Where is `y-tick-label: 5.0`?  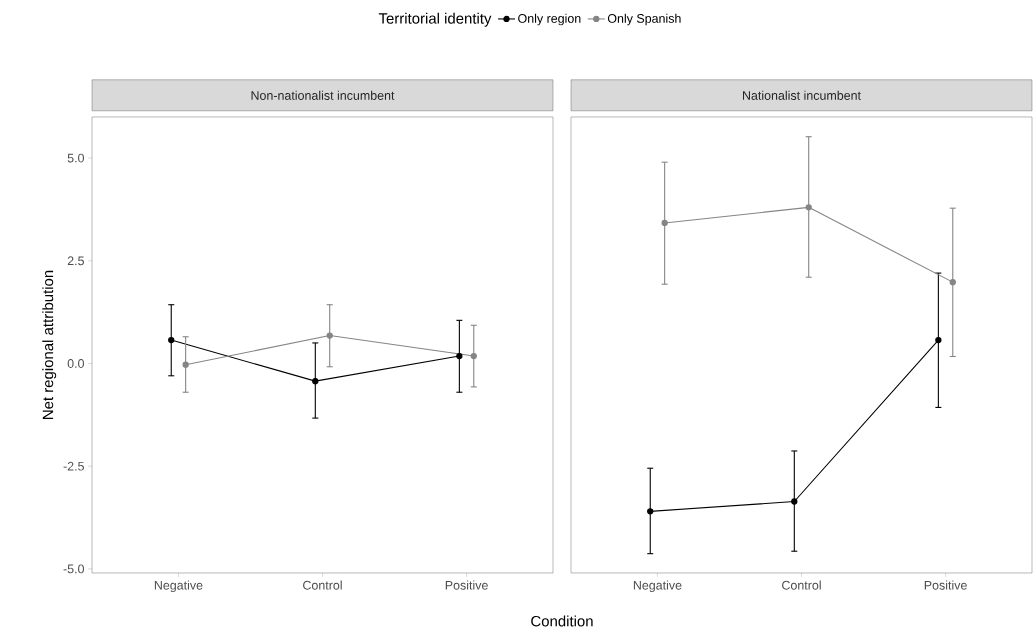
y-tick-label: 5.0 is located at coordinates (75, 158).